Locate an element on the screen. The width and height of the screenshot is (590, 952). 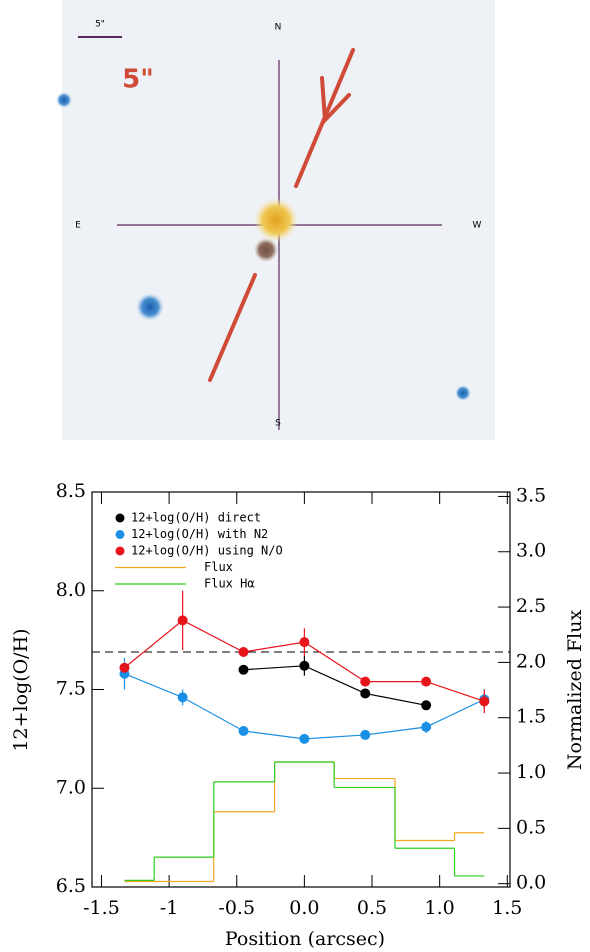
y2-tick-label: 3.5 is located at coordinates (531, 495).